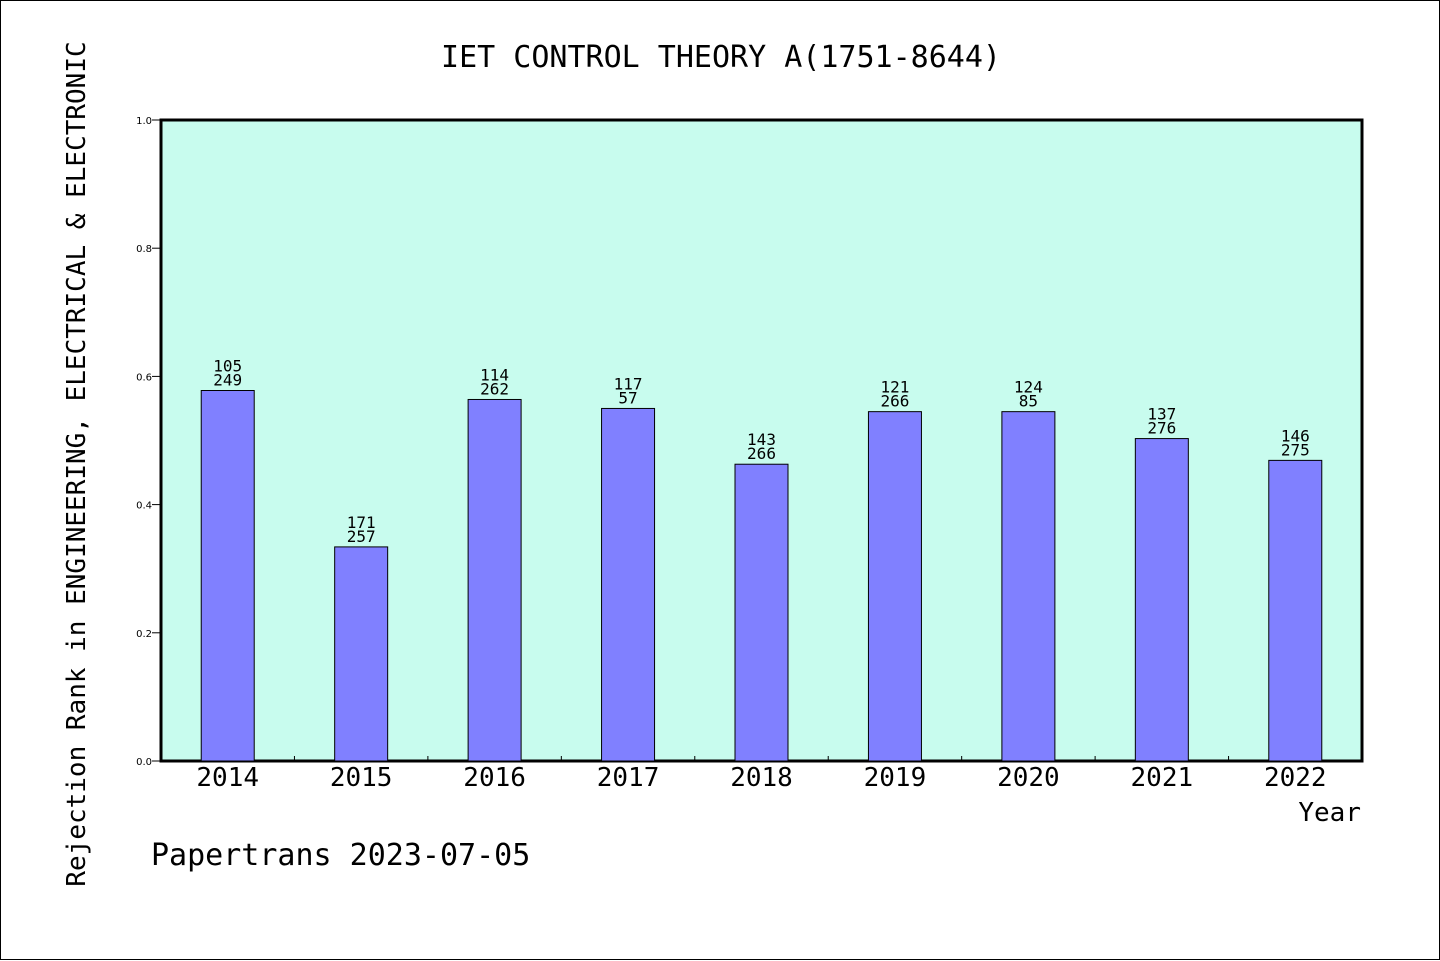 The image size is (1440, 961). I want to click on bar-2017, so click(628, 584).